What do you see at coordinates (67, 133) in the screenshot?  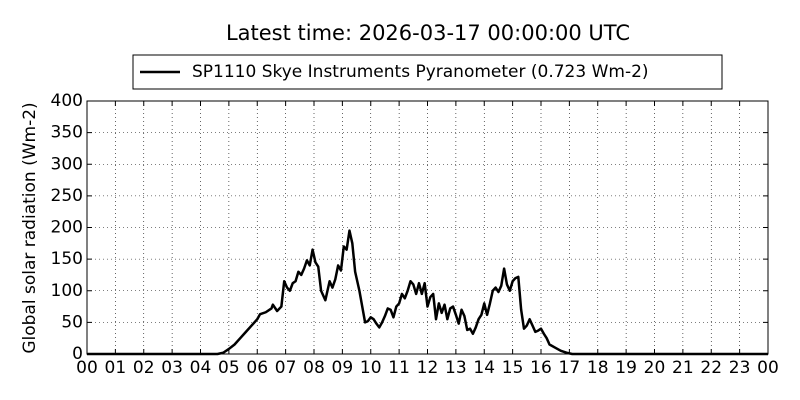 I see `y-tick-label: 350` at bounding box center [67, 133].